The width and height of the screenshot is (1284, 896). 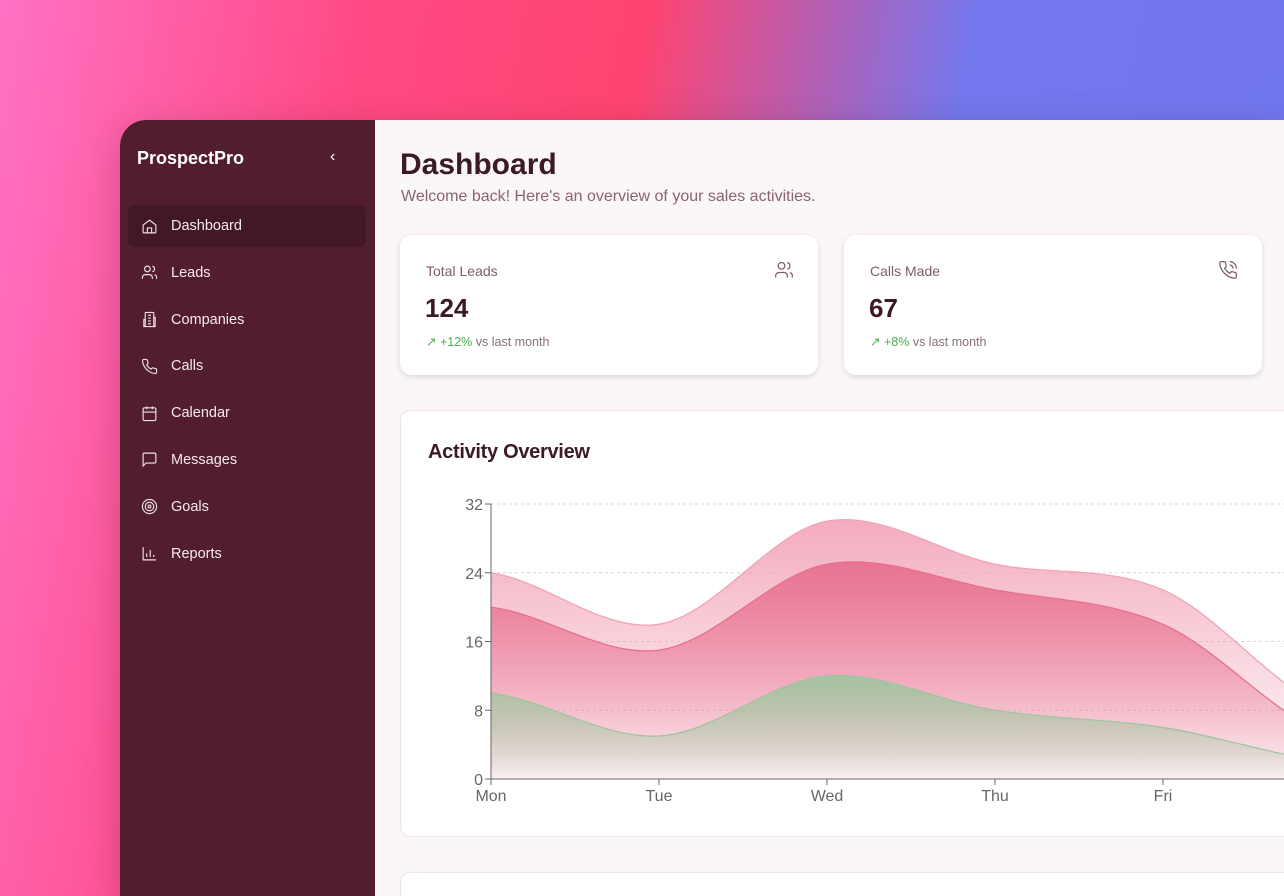 What do you see at coordinates (247, 413) in the screenshot?
I see `sidebar-item-calendar: Calendar` at bounding box center [247, 413].